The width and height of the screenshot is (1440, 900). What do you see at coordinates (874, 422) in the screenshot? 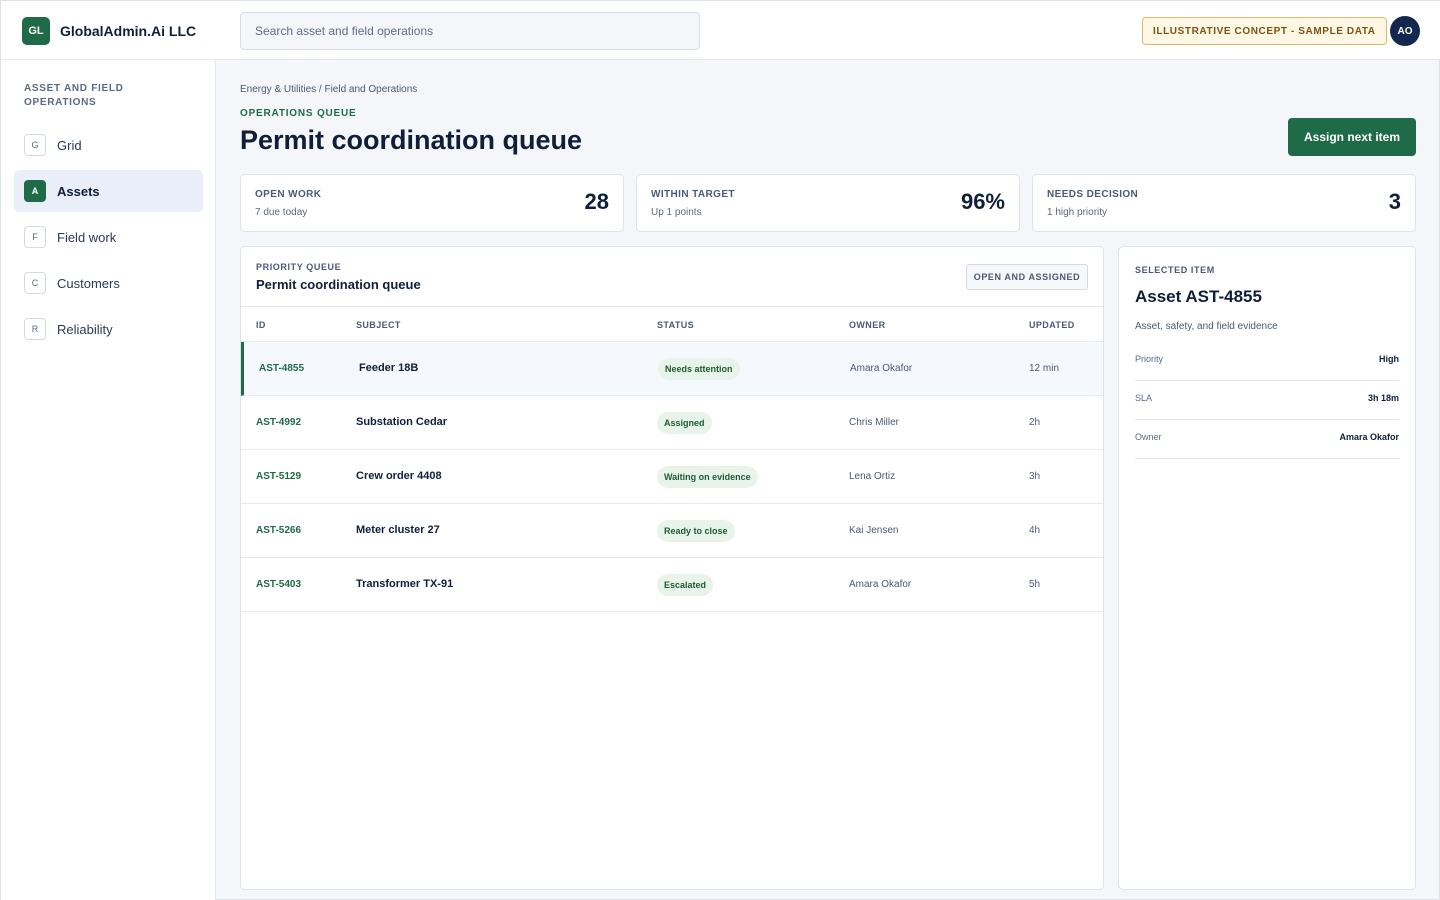
I see `row-owner: Chris Miller` at bounding box center [874, 422].